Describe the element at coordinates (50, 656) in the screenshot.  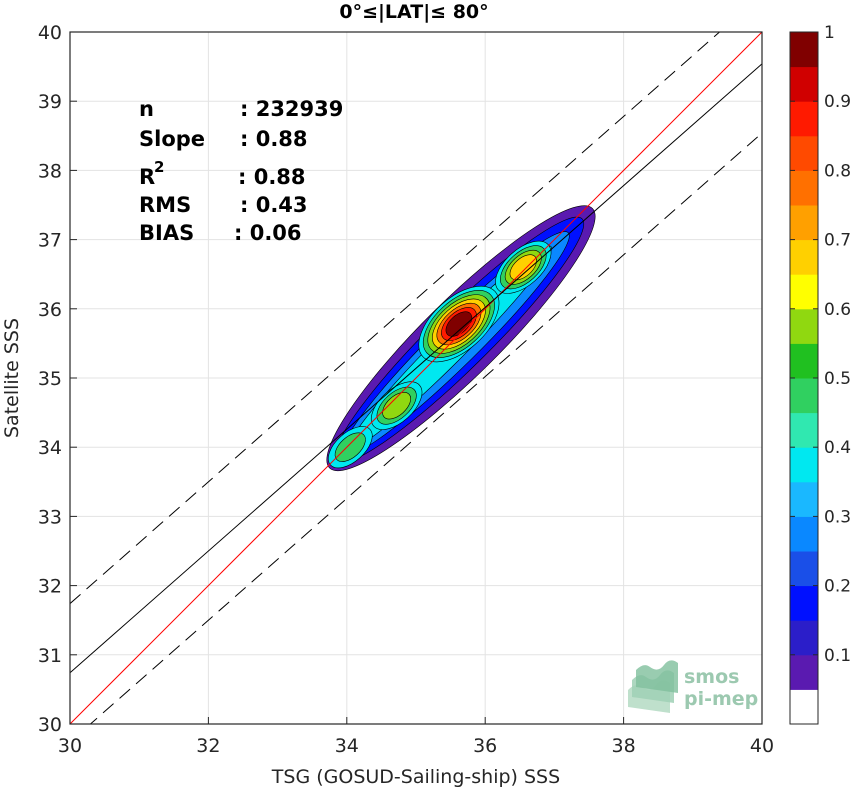
I see `y-tick-label: 31` at that location.